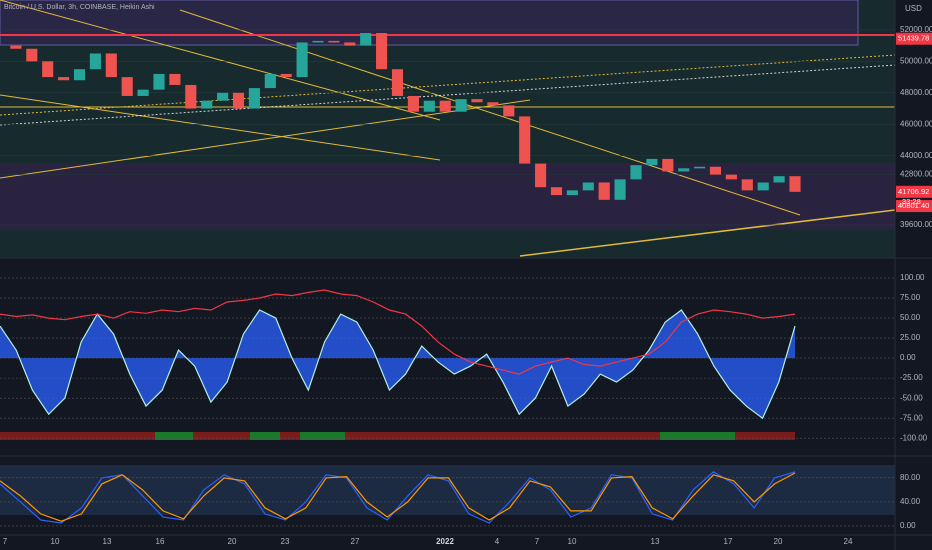  I want to click on y-tick-label: 100.00, so click(912, 277).